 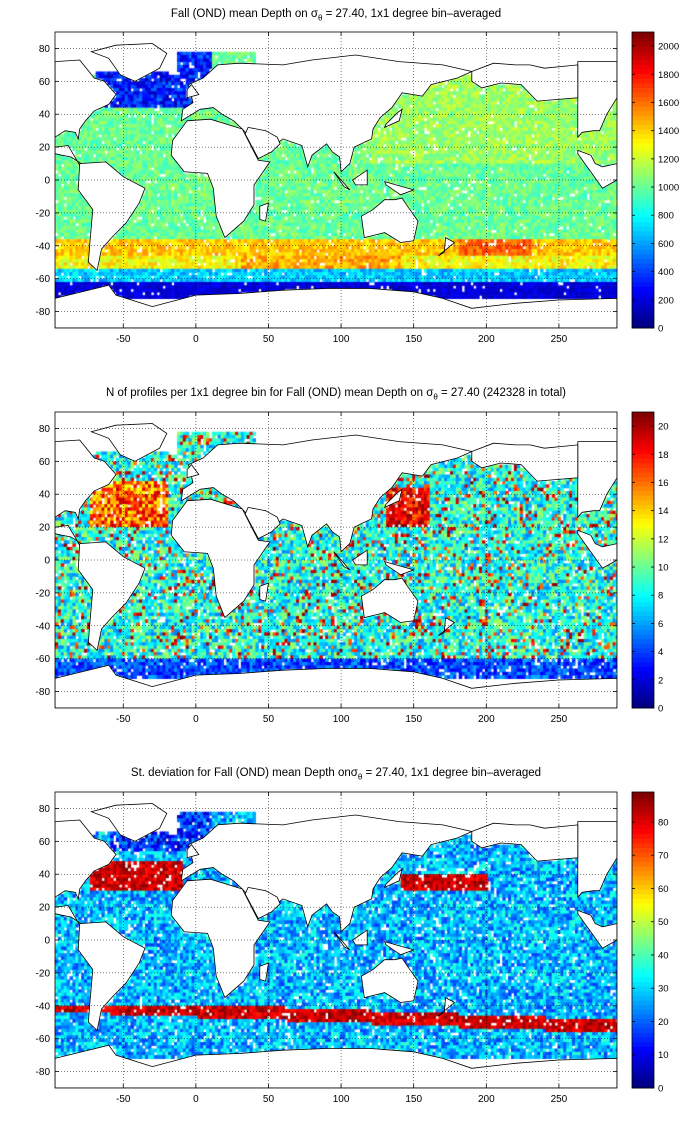 I want to click on colorbar-tick-label: 30, so click(x=663, y=989).